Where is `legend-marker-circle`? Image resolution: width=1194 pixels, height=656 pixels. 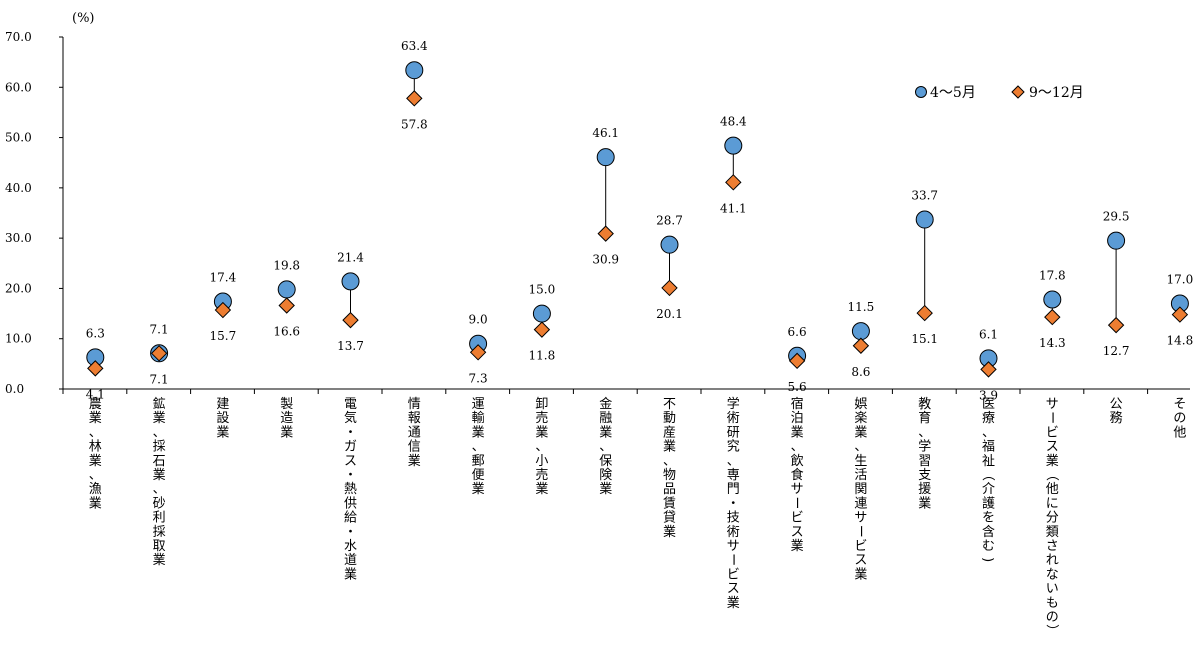
legend-marker-circle is located at coordinates (921, 92).